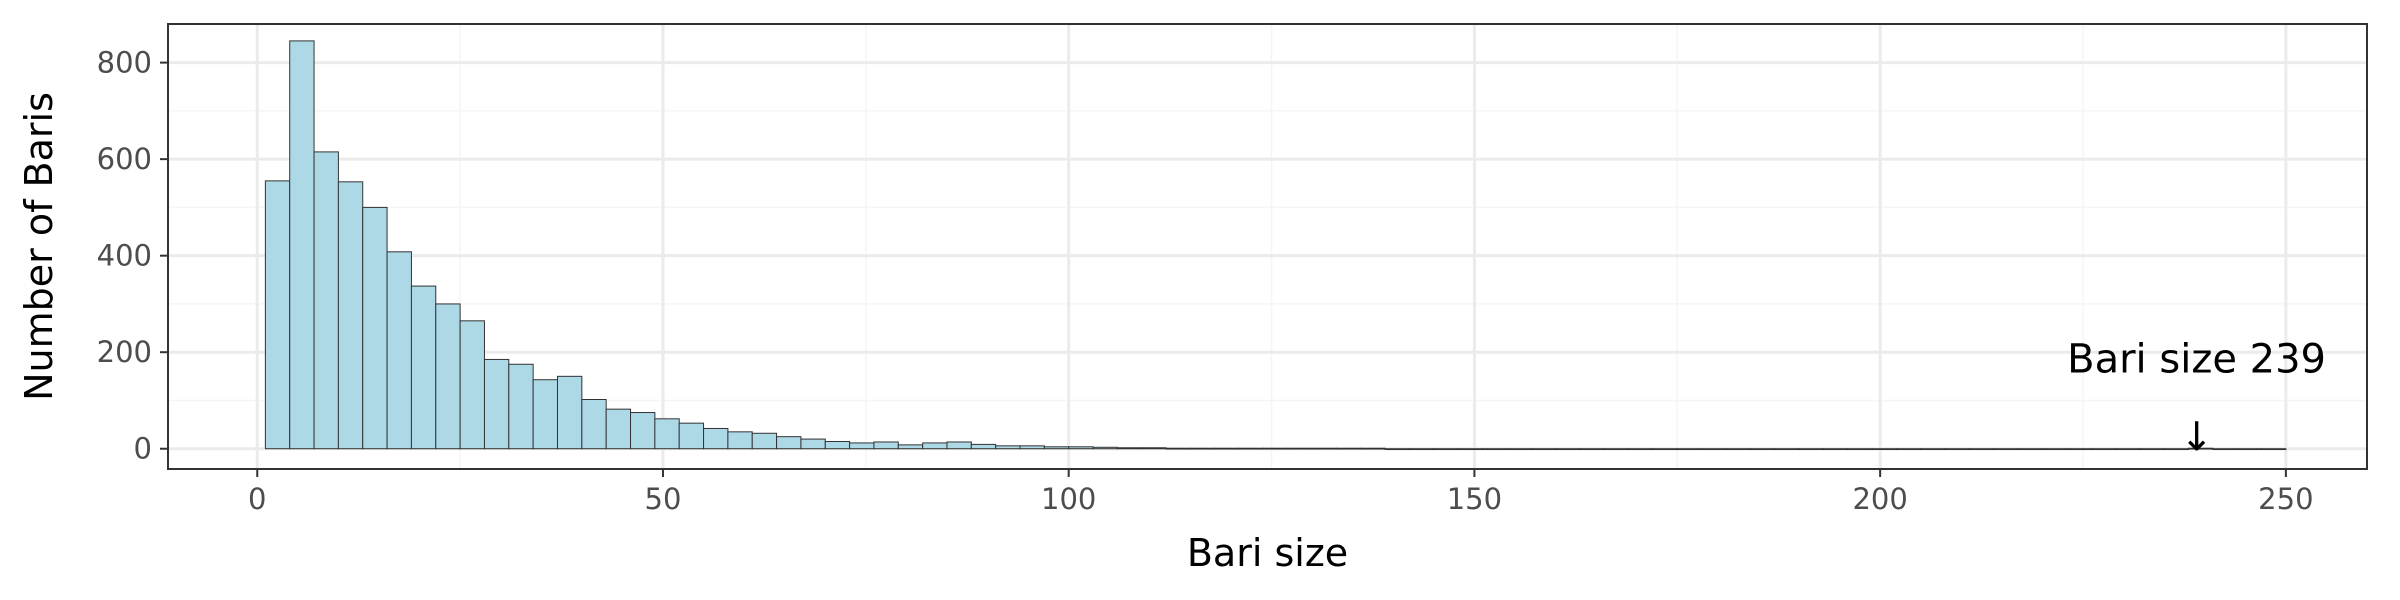 The image size is (2400, 600). Describe the element at coordinates (1068, 499) in the screenshot. I see `x-tick-label: 100` at that location.